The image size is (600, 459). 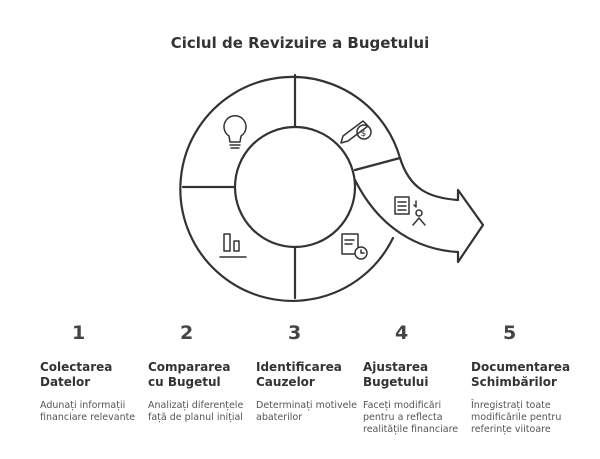 What do you see at coordinates (300, 43) in the screenshot?
I see `diagram-title: Ciclul de Revizuire a Bugetului` at bounding box center [300, 43].